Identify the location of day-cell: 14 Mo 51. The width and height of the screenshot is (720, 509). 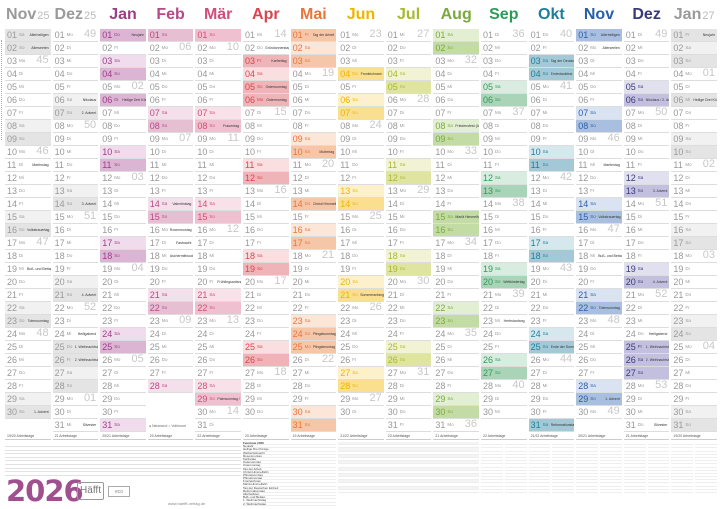
(646, 204).